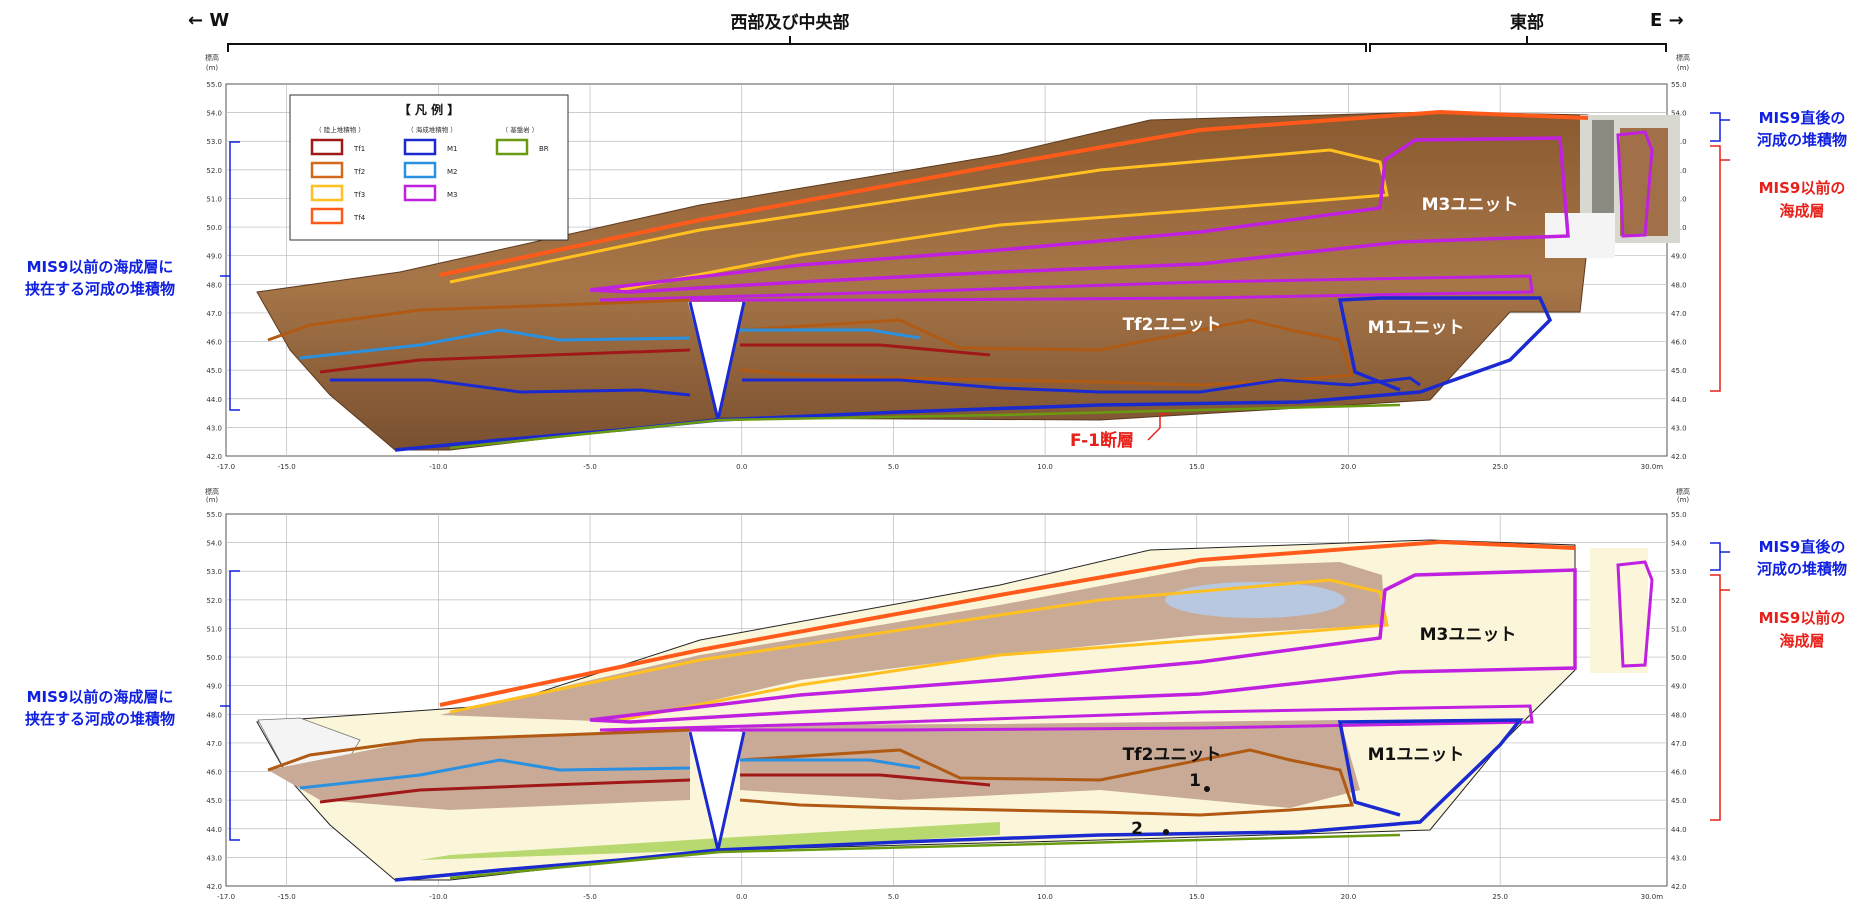 This screenshot has width=1863, height=904. What do you see at coordinates (1802, 618) in the screenshot?
I see `right-note-bottom-b1: MIS9以前の` at bounding box center [1802, 618].